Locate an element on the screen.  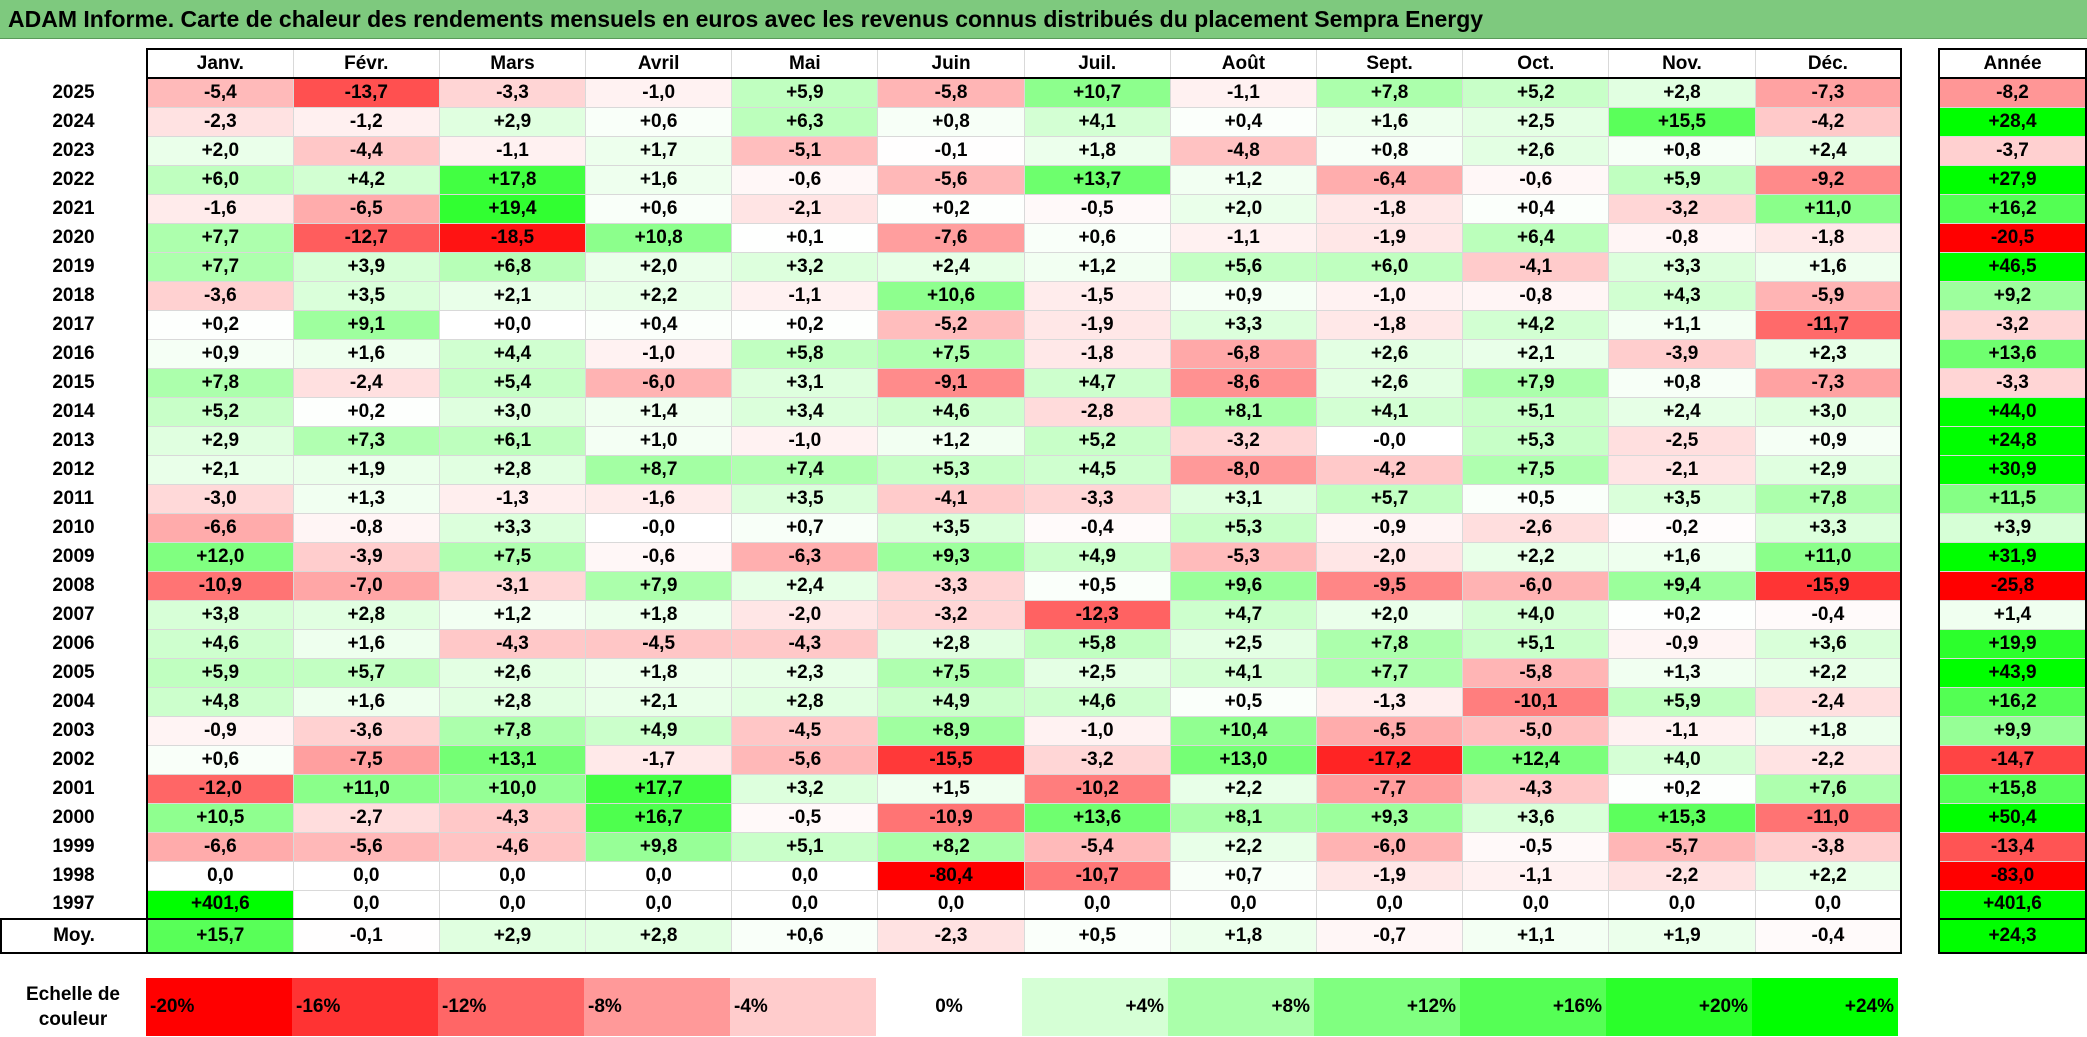
heatmap-cell: -6,6 is located at coordinates (220, 846).